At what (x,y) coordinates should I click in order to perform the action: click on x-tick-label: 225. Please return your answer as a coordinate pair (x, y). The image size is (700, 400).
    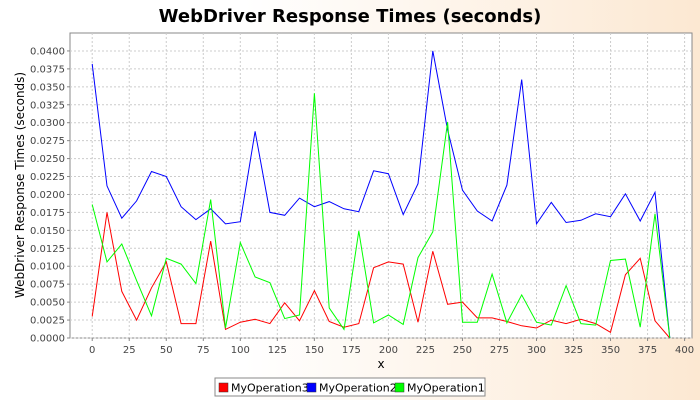
    Looking at the image, I should click on (425, 350).